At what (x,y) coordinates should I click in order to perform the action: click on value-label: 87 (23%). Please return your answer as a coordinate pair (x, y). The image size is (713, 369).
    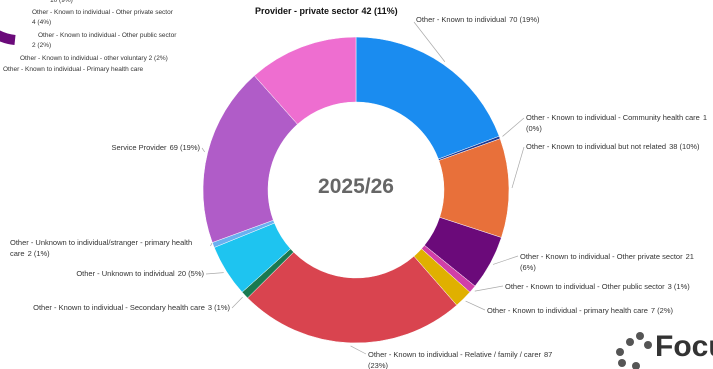
    Looking at the image, I should click on (460, 359).